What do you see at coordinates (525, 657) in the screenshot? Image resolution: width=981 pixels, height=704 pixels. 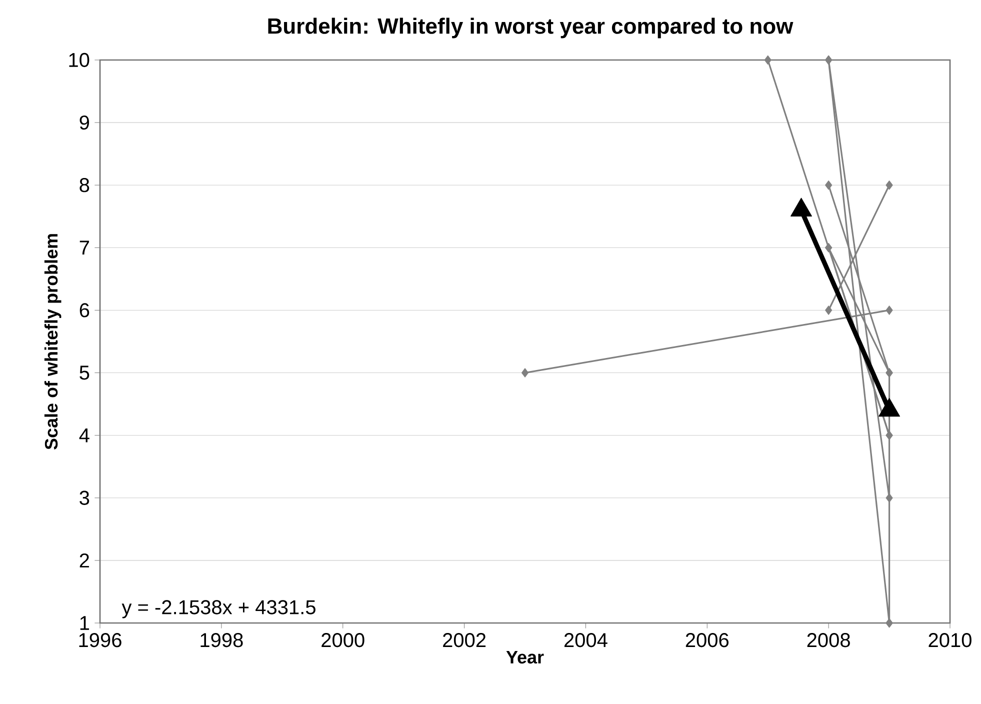 I see `x-axis-title: Year` at bounding box center [525, 657].